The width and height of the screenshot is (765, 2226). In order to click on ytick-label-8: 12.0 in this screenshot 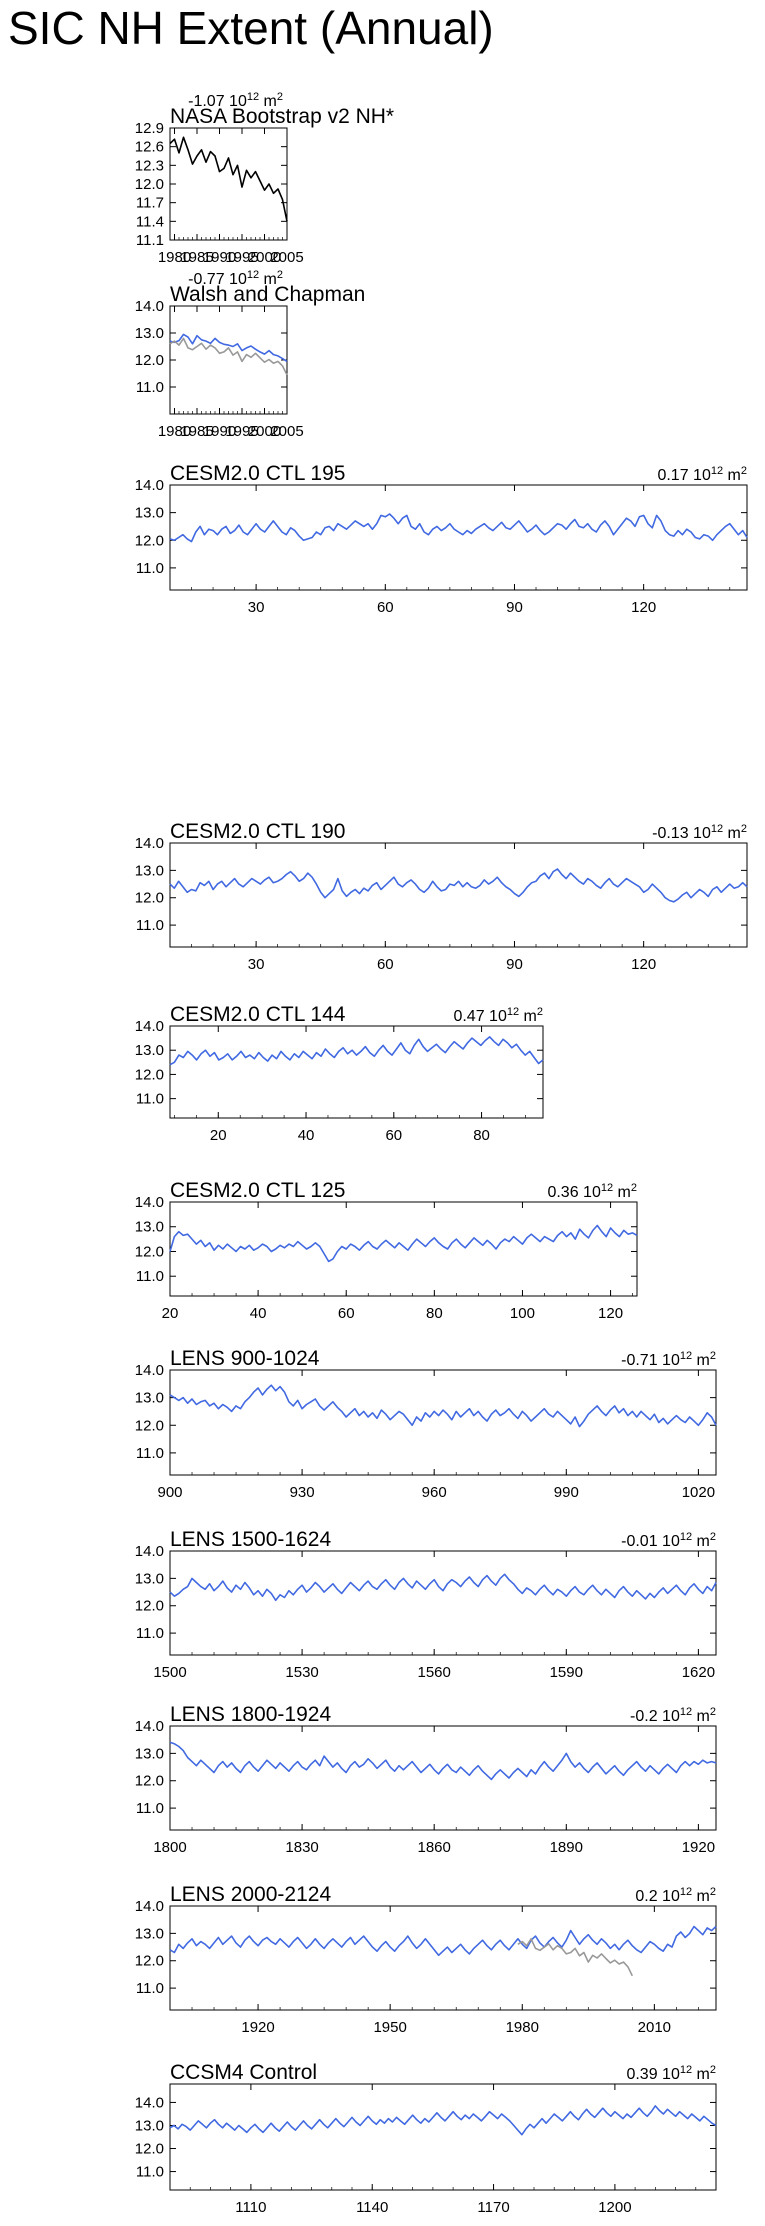, I will do `click(149, 1781)`.